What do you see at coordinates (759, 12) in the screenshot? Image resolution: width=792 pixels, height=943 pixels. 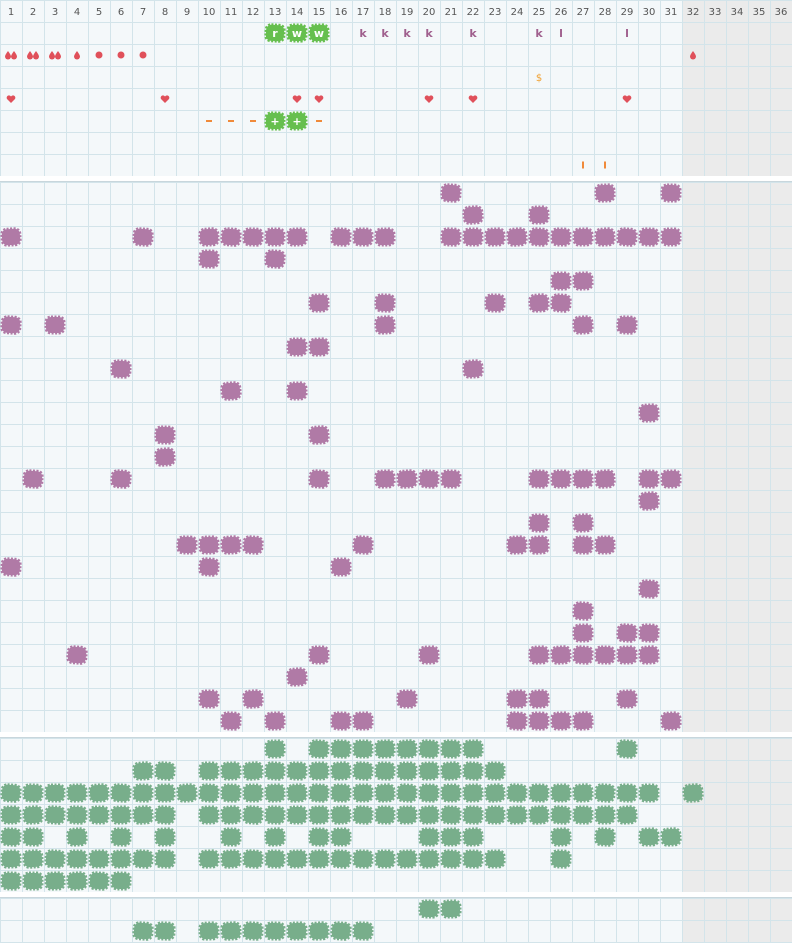 I see `column-number: 35` at bounding box center [759, 12].